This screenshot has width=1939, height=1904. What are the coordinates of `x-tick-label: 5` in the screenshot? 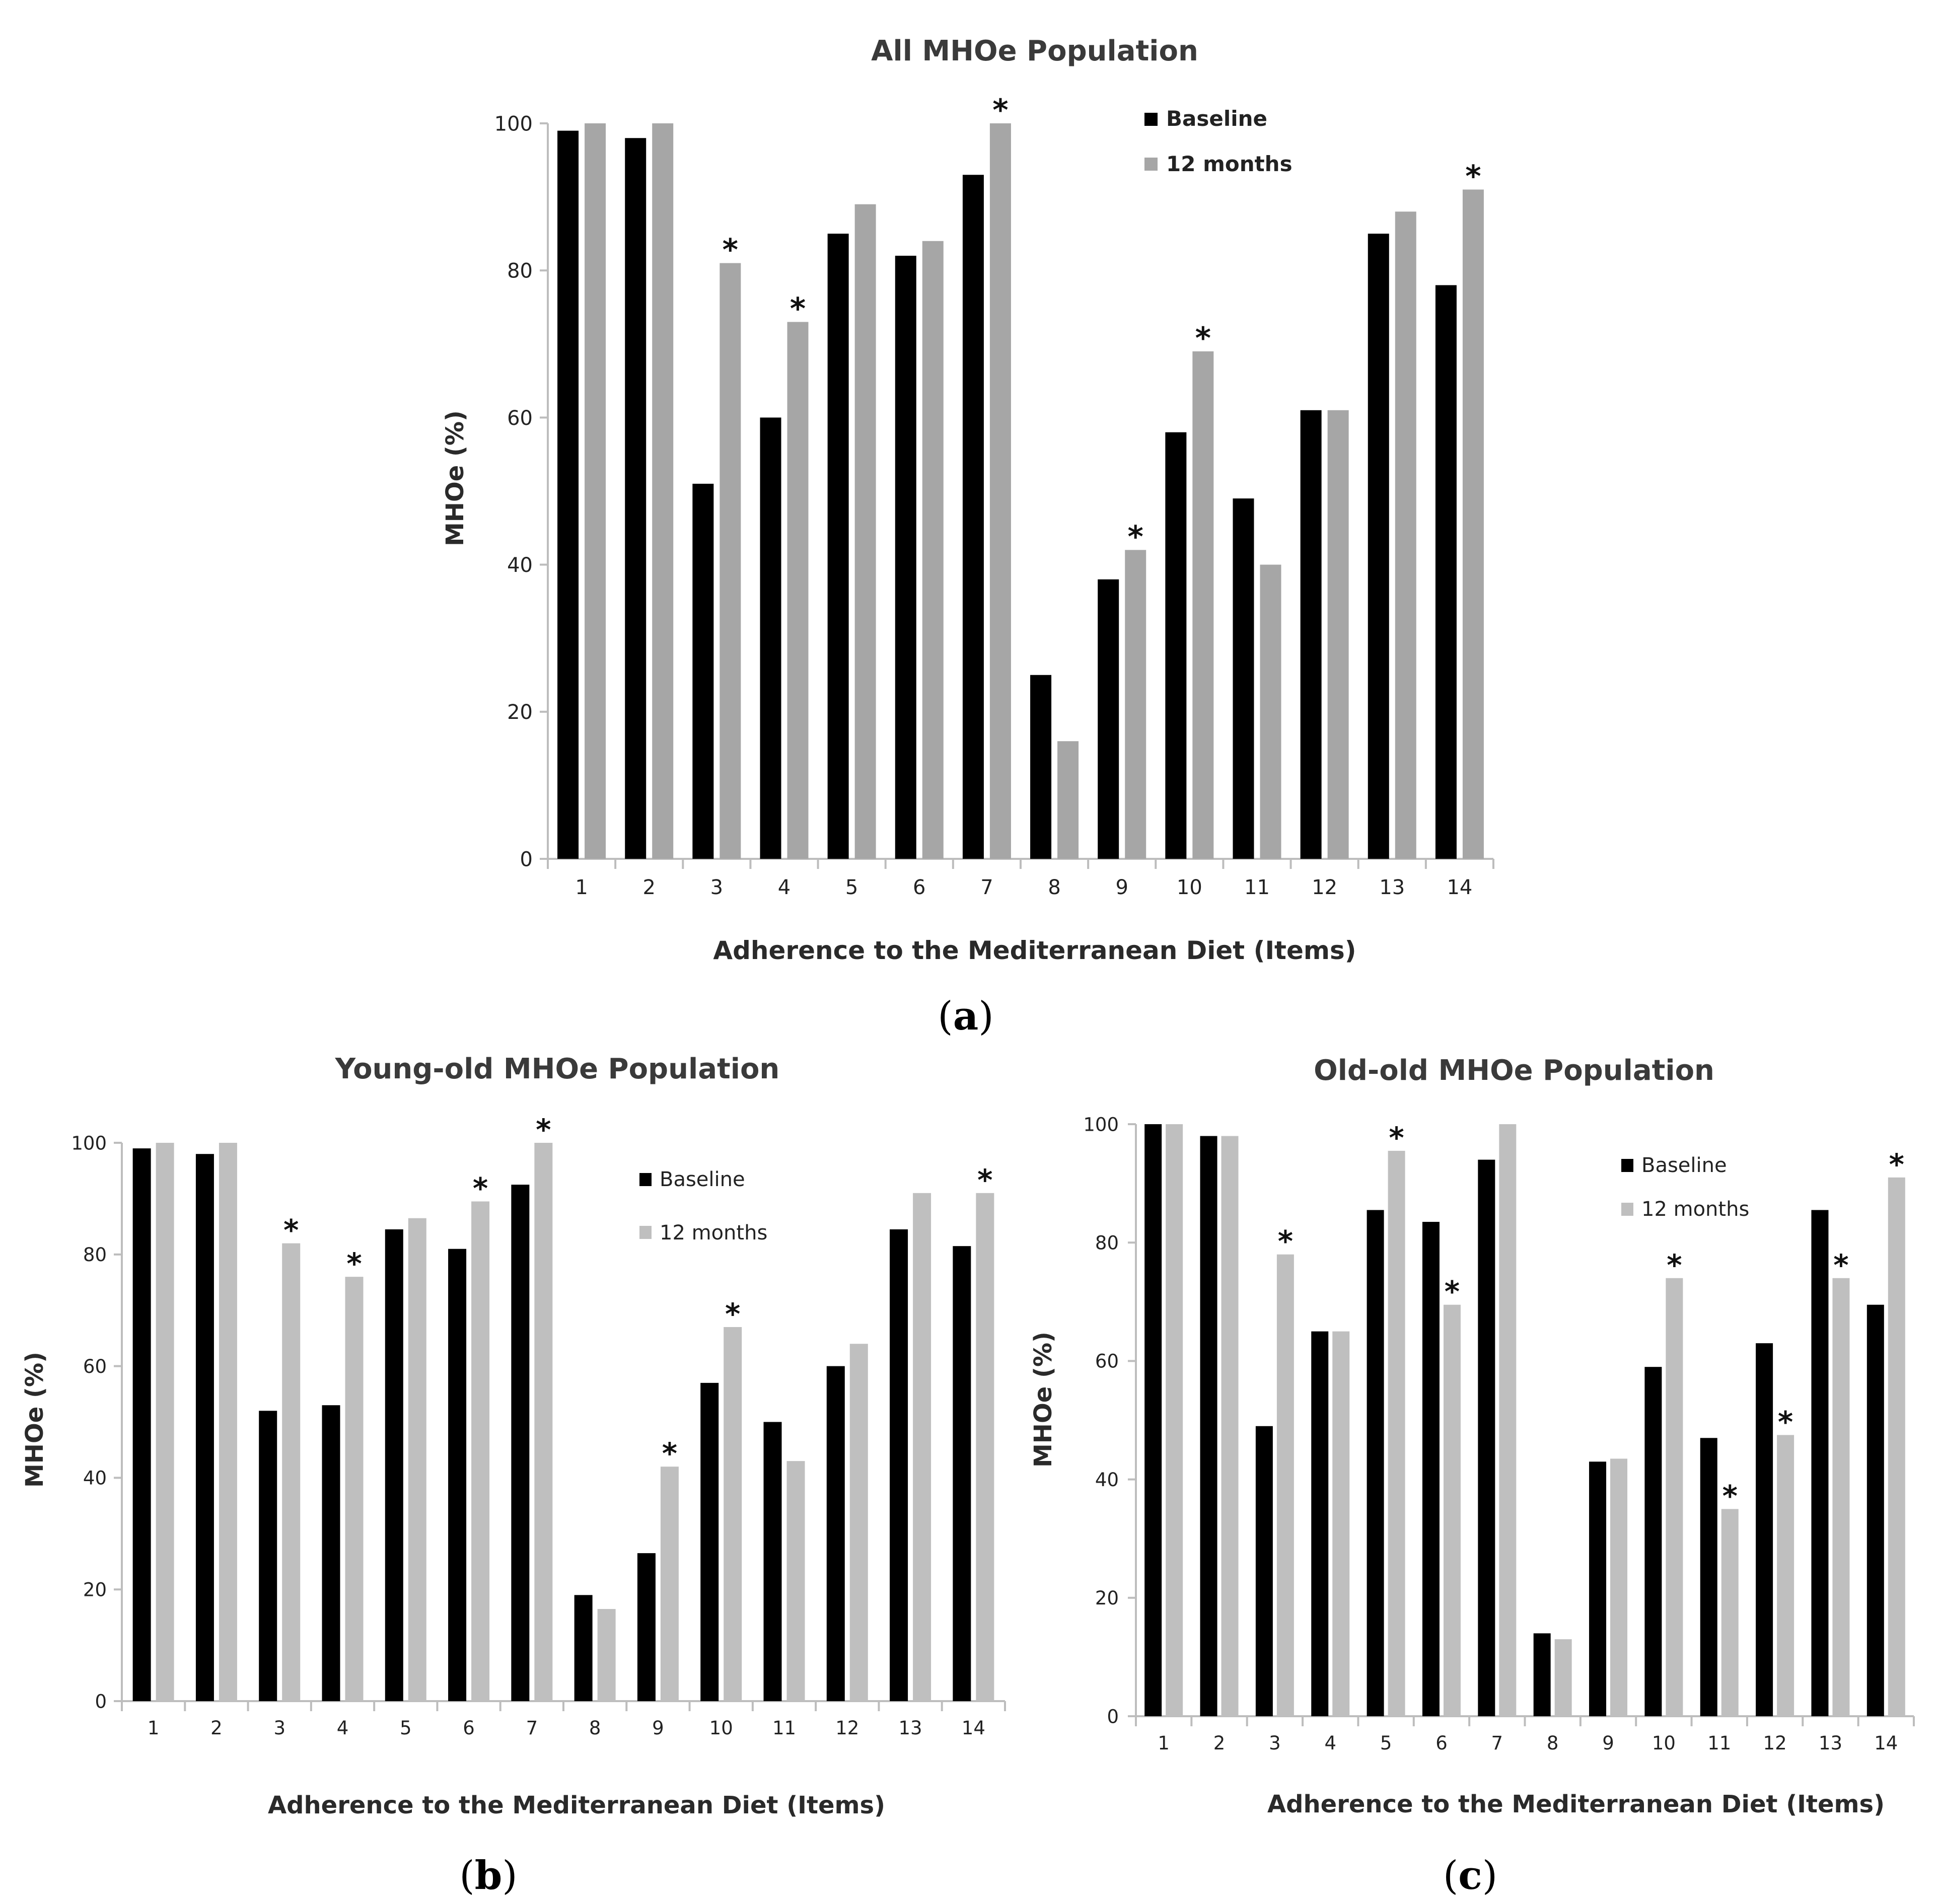 It's located at (406, 1728).